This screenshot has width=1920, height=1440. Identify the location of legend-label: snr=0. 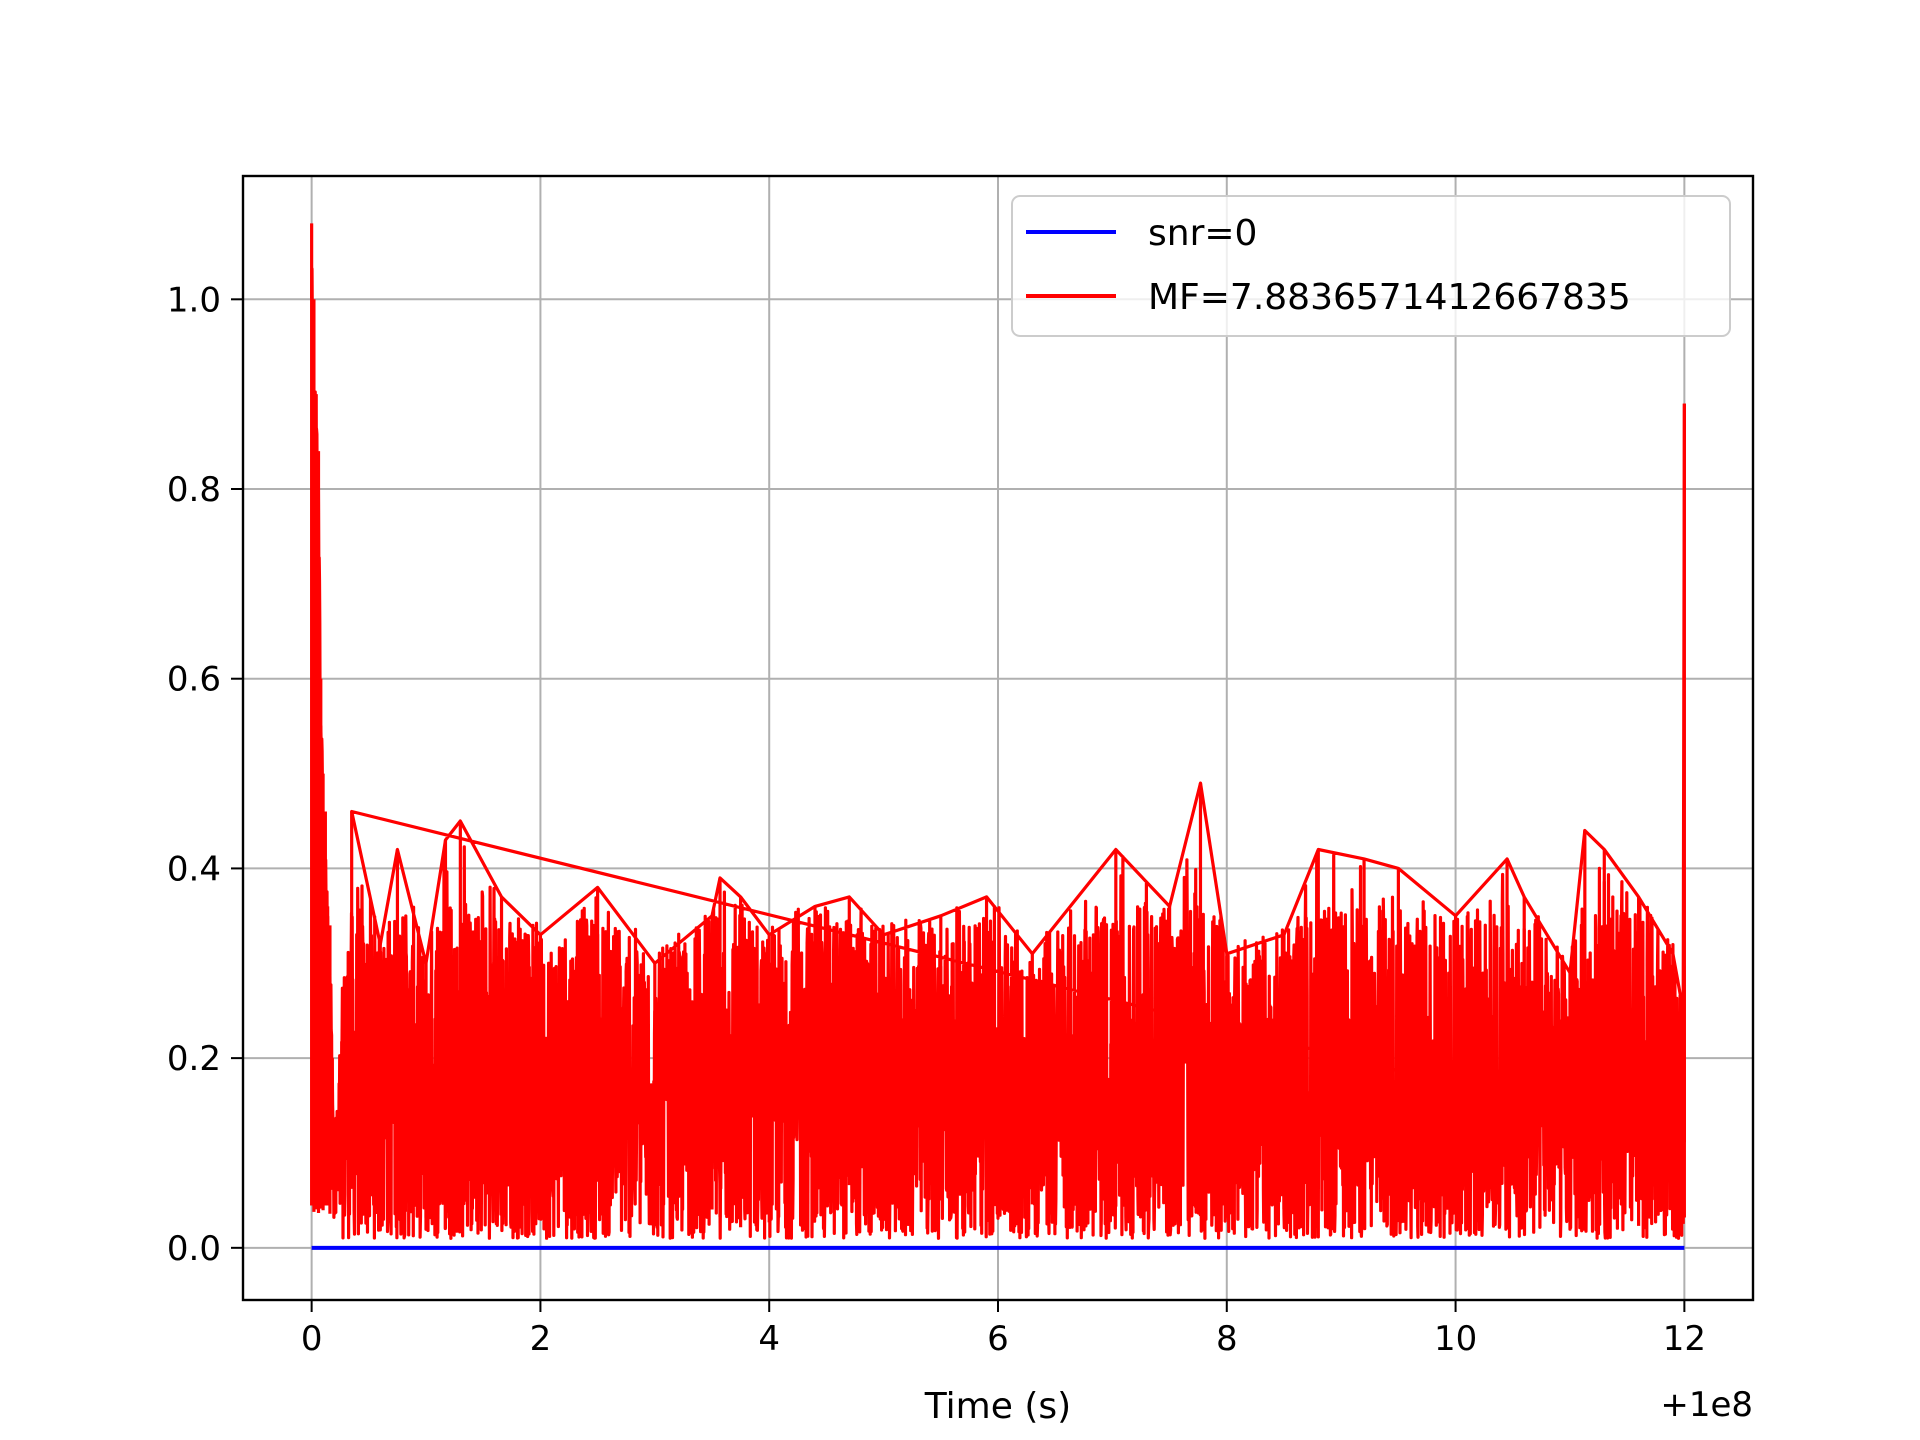
(1202, 233).